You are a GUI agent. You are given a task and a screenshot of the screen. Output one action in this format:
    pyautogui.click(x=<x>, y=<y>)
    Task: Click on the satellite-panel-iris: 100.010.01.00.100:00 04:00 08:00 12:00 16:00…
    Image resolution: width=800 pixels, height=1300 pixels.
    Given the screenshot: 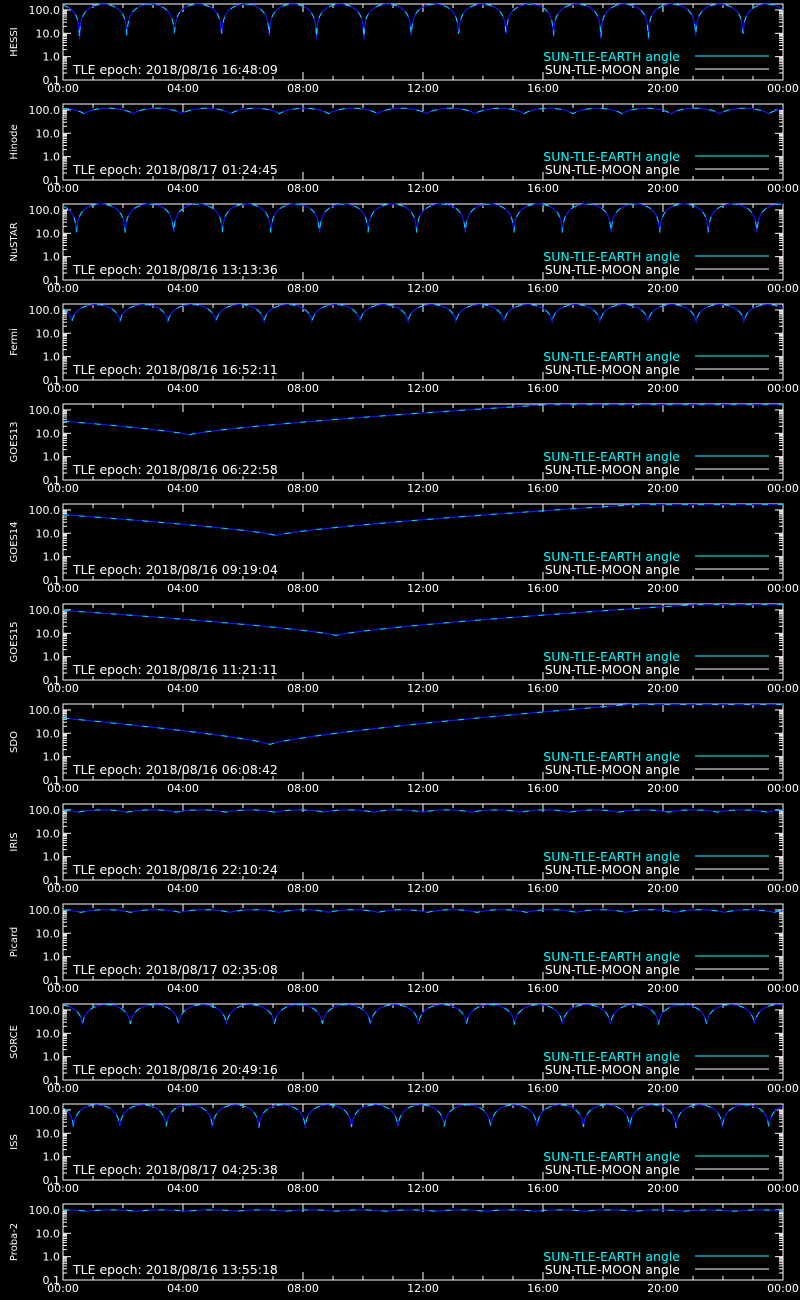 What is the action you would take?
    pyautogui.click(x=404, y=849)
    